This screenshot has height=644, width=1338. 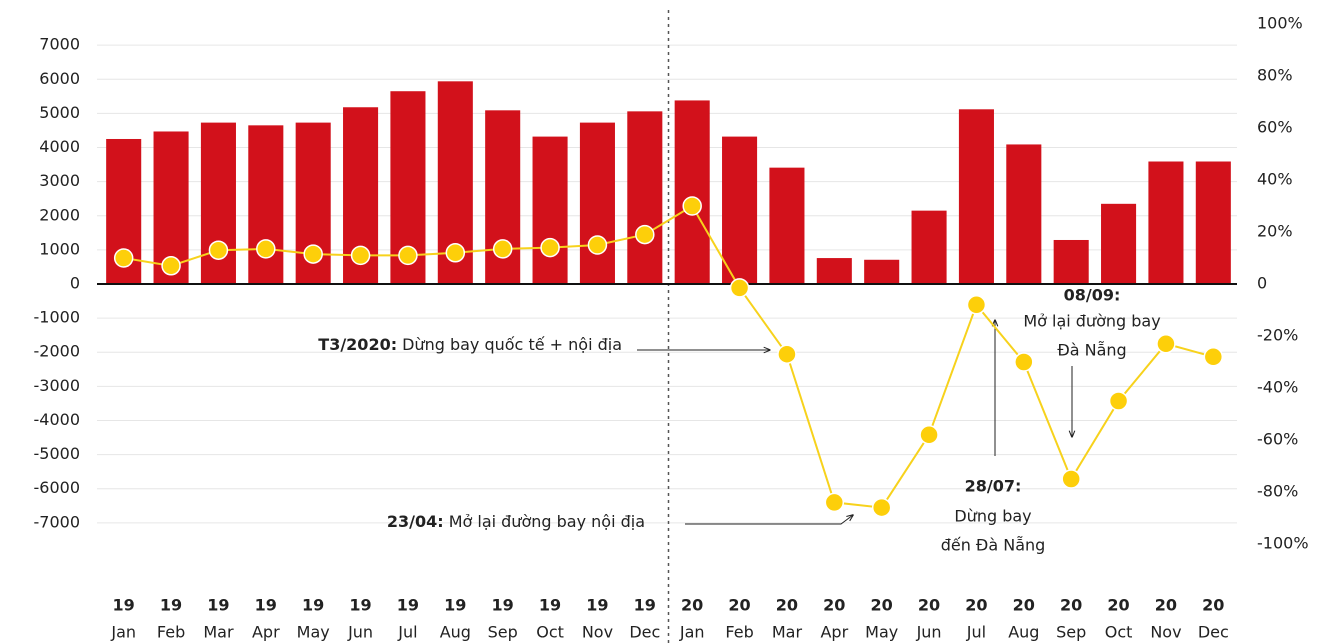 What do you see at coordinates (1275, 75) in the screenshot?
I see `y2-tick-label: 80%` at bounding box center [1275, 75].